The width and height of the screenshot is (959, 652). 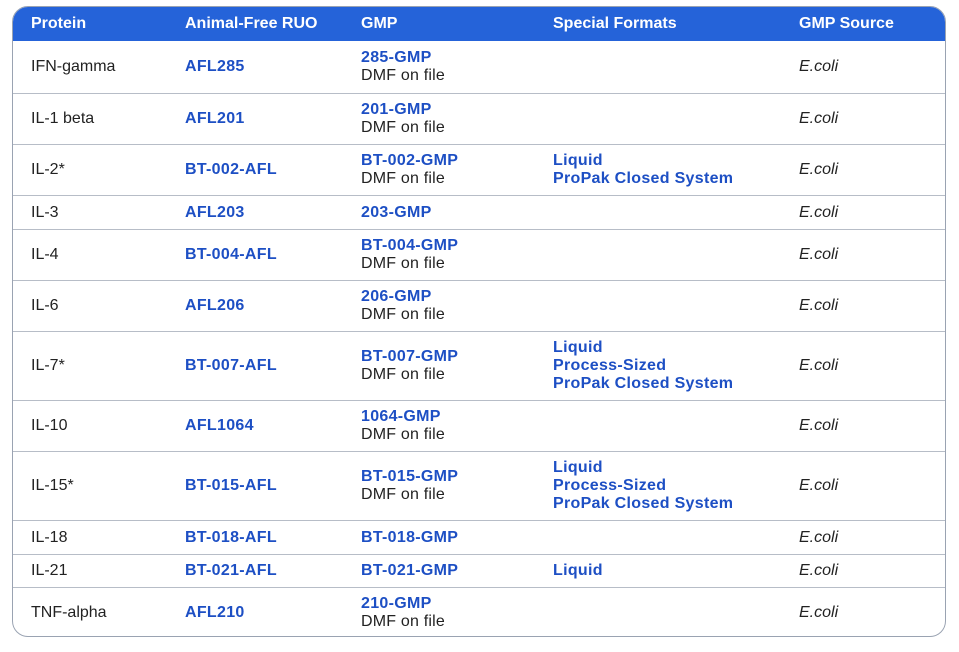 What do you see at coordinates (457, 426) in the screenshot?
I see `gmp-cell: 1064-GMP DMF on file` at bounding box center [457, 426].